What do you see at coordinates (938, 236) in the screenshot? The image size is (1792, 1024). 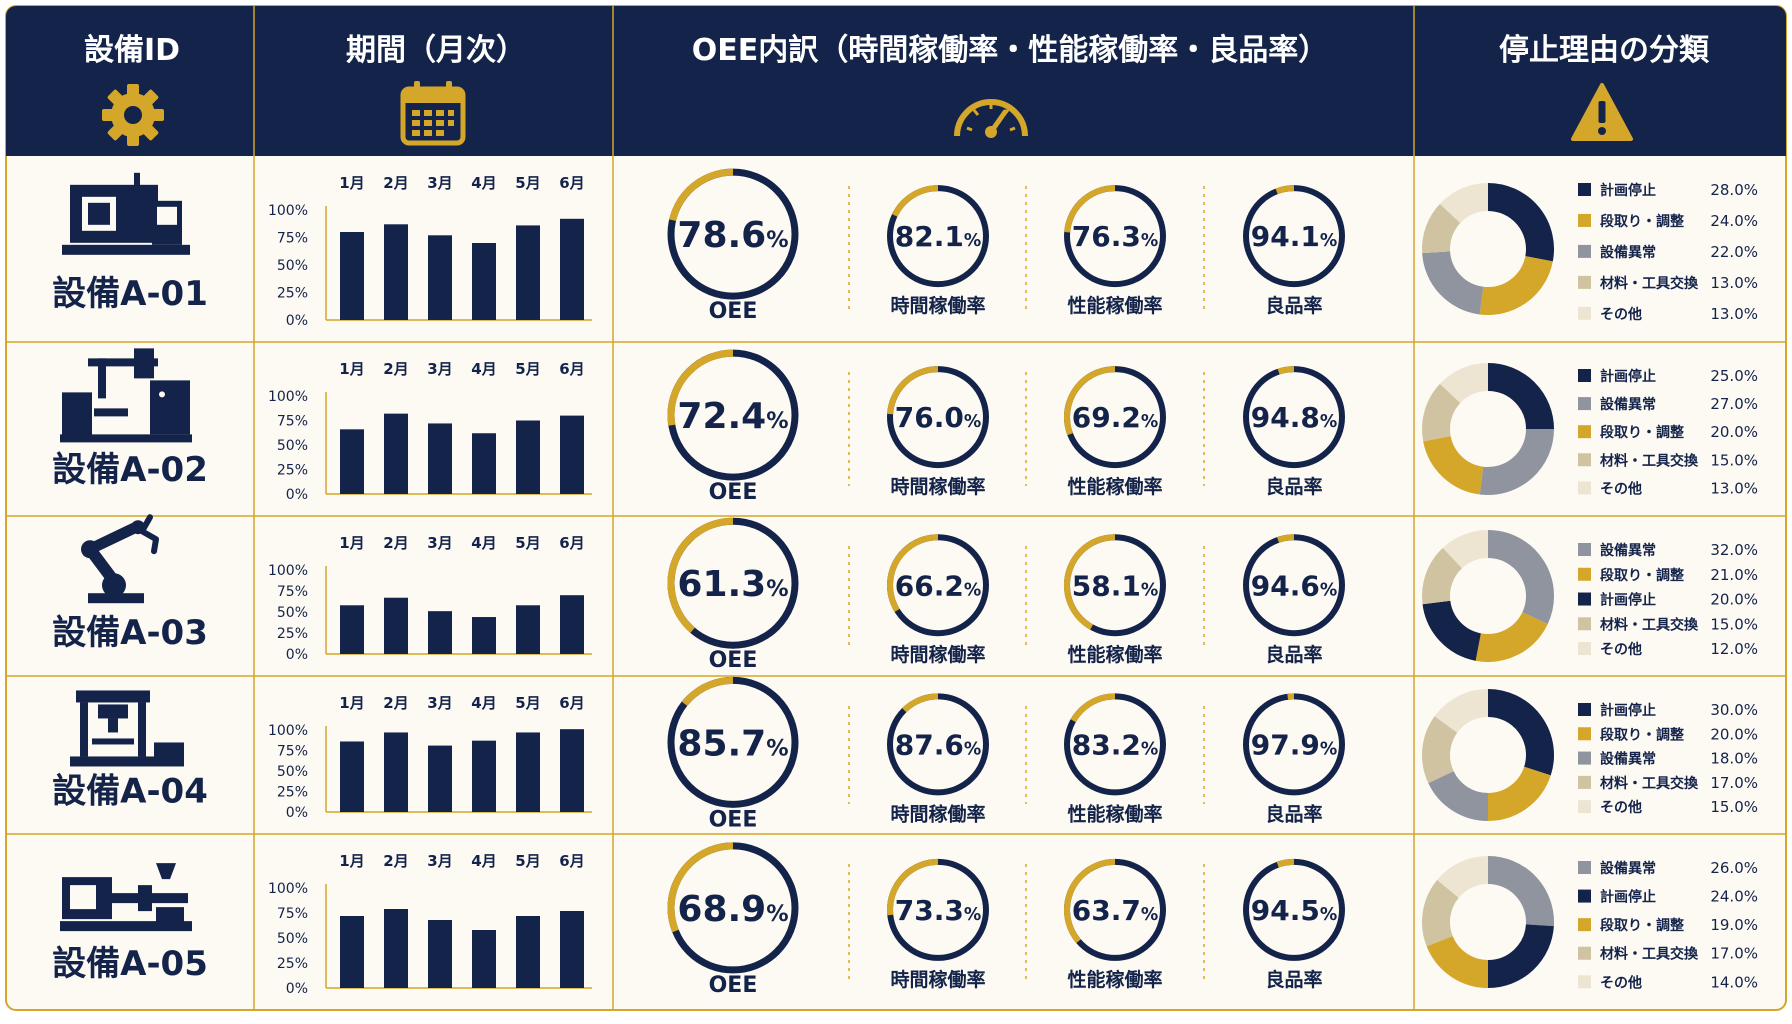 I see `availability-ring-value: 82.1%` at bounding box center [938, 236].